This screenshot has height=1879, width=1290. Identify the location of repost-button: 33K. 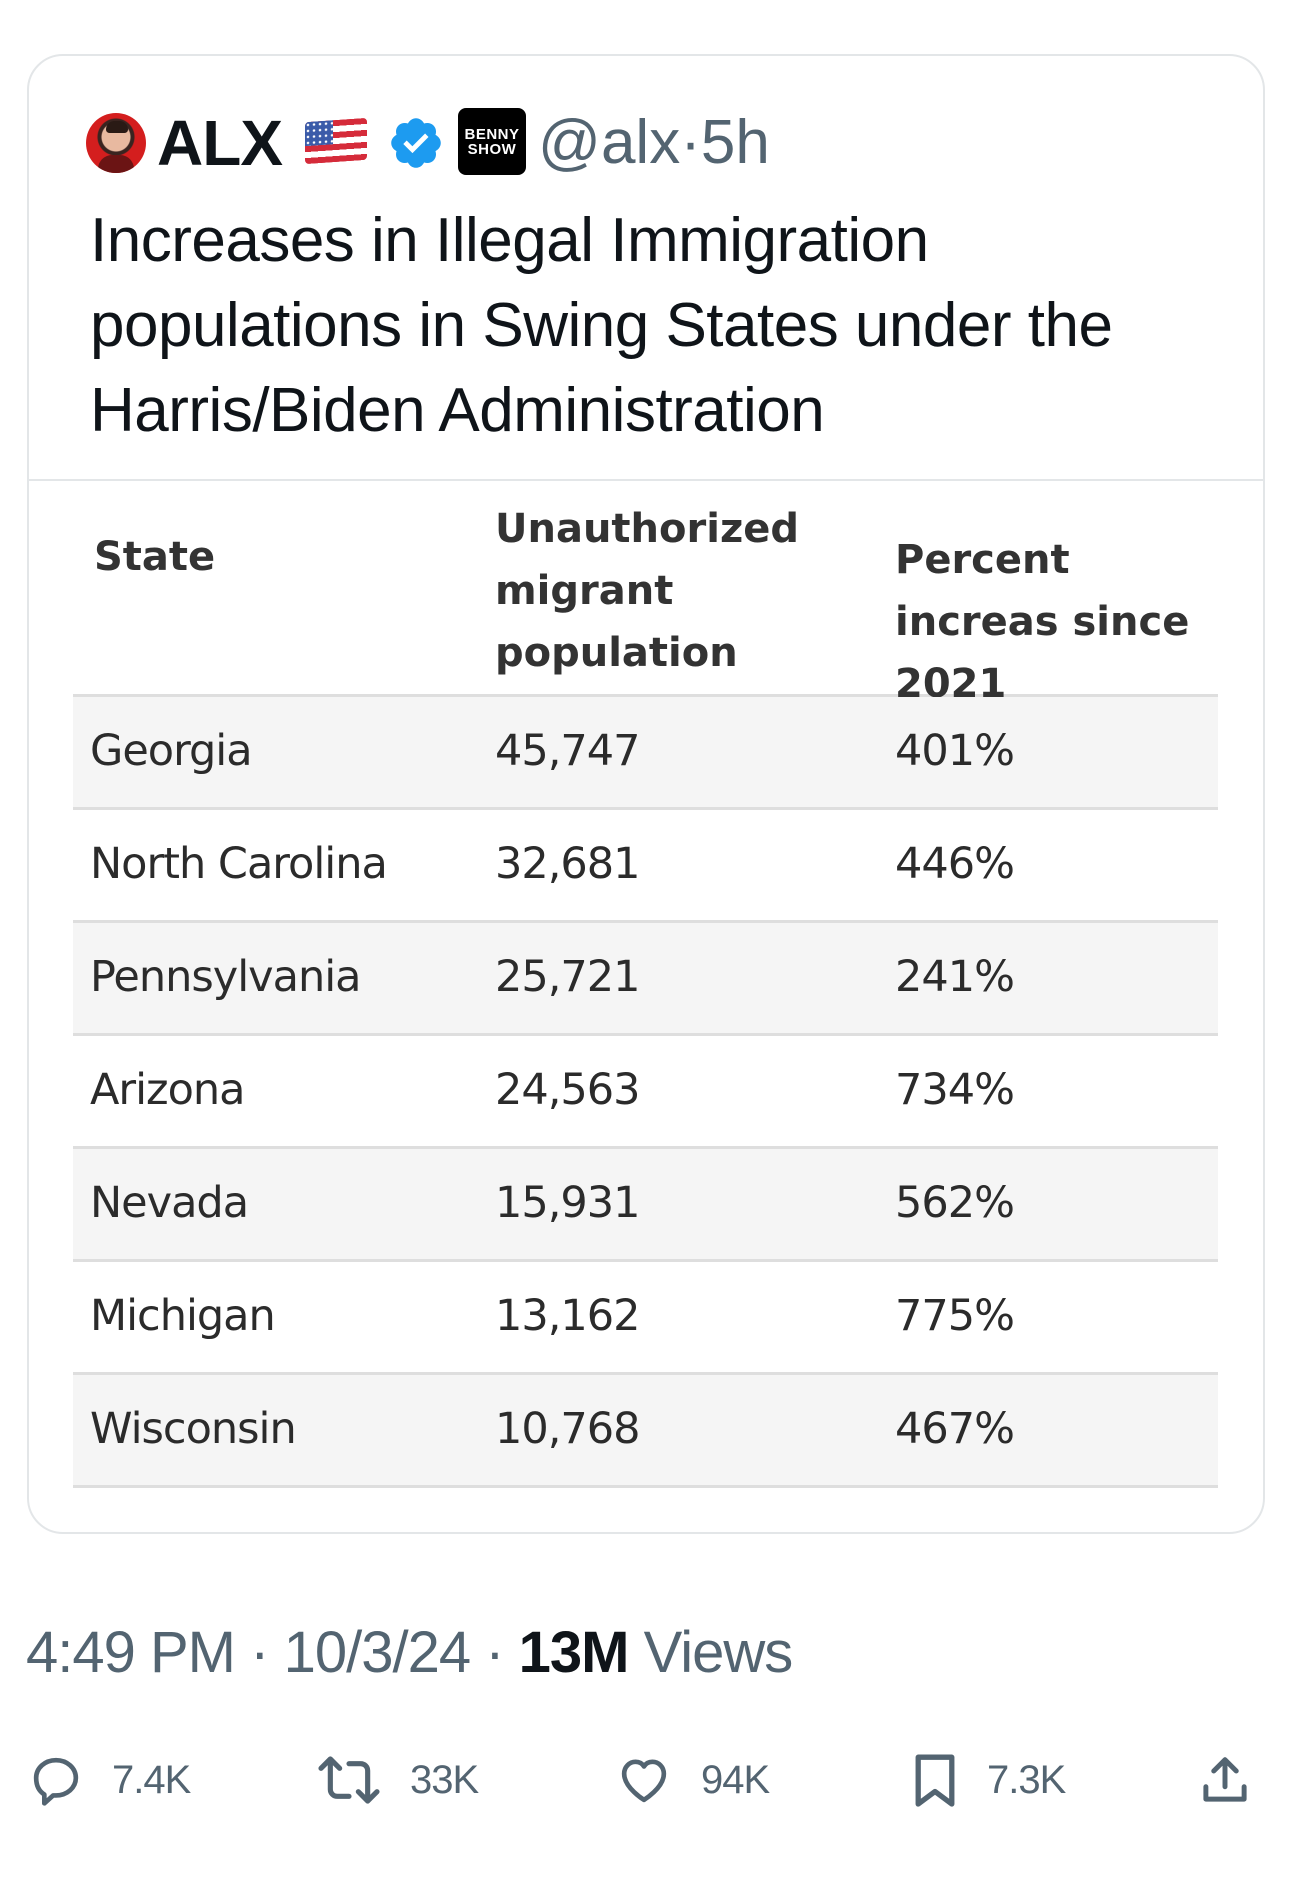
(397, 1780).